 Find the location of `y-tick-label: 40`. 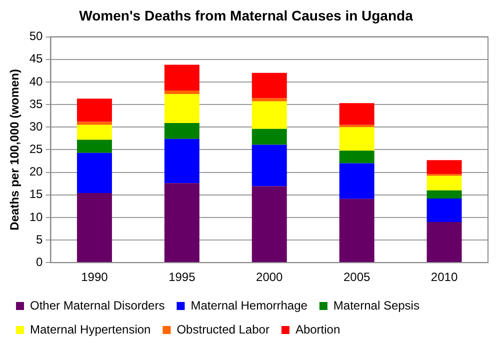

y-tick-label: 40 is located at coordinates (36, 81).